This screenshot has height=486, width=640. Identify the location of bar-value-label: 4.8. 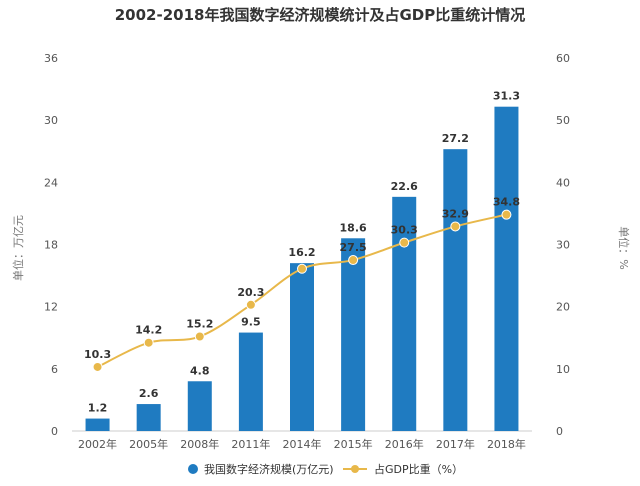
(200, 370).